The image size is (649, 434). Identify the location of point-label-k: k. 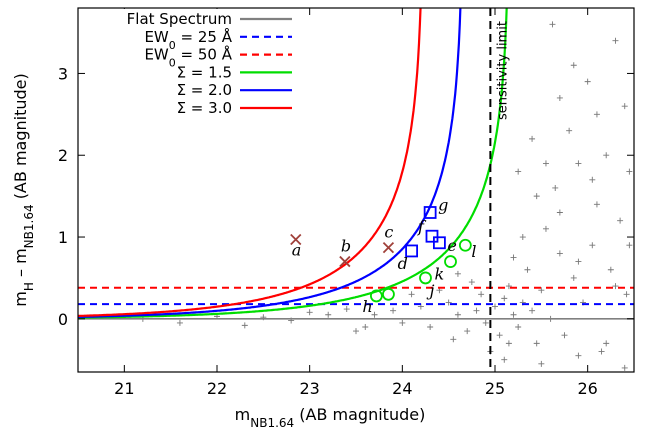
(440, 274).